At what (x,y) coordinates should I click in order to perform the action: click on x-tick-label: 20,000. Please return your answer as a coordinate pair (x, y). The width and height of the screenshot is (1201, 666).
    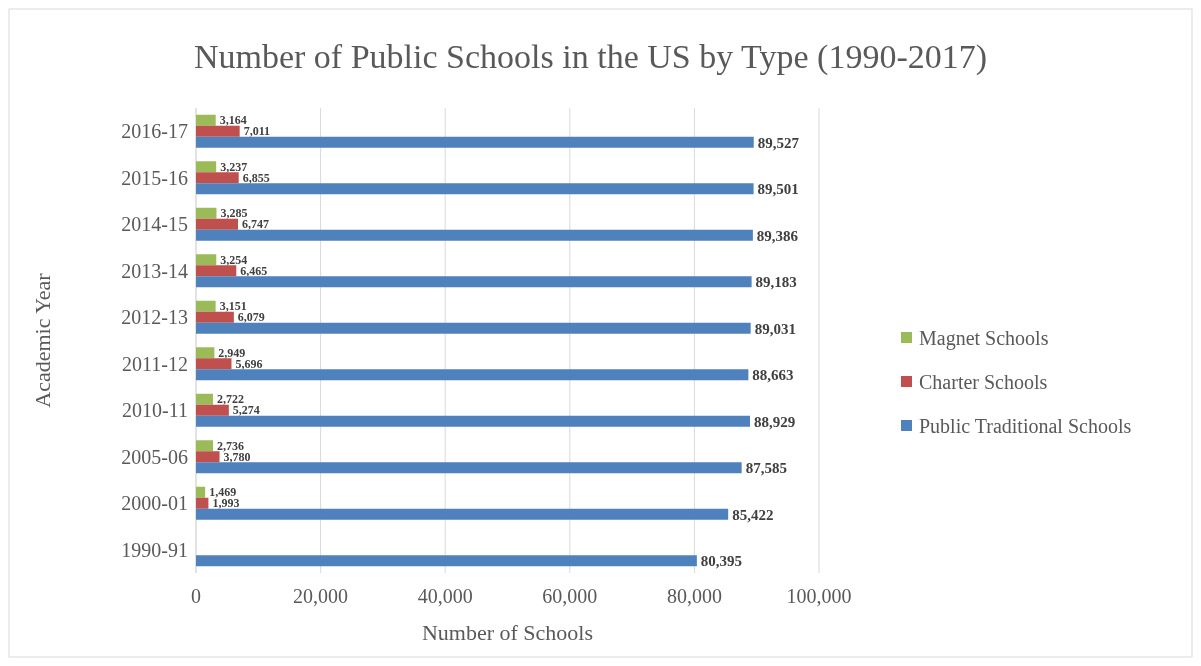
    Looking at the image, I should click on (321, 596).